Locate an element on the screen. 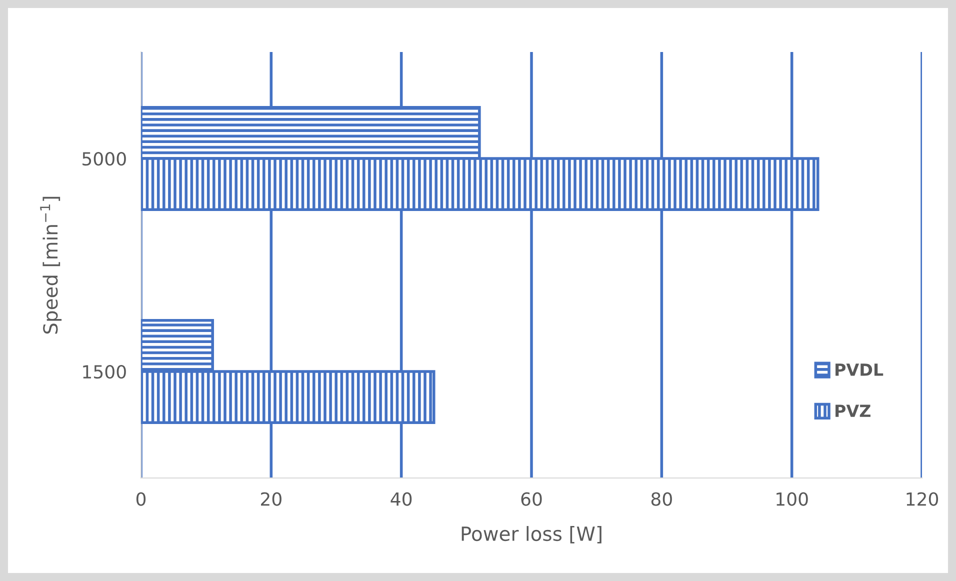 The height and width of the screenshot is (581, 956). y-tick-label: 1500 is located at coordinates (104, 371).